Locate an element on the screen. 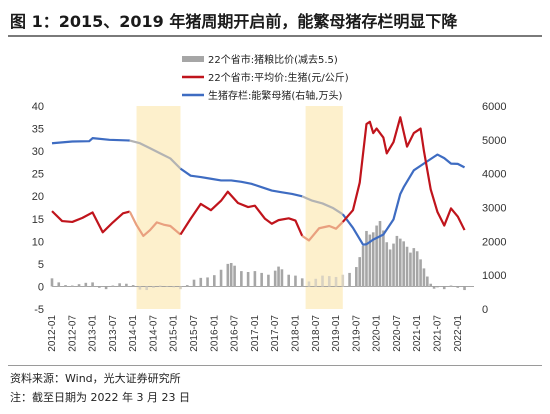 This screenshot has width=550, height=414. right-tick-6000: 6000 is located at coordinates (494, 107).